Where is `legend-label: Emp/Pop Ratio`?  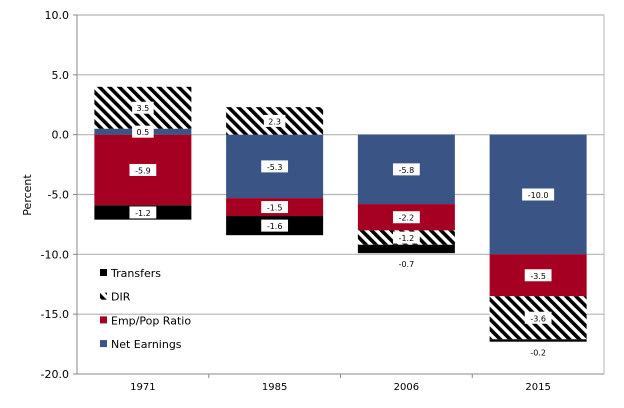 legend-label: Emp/Pop Ratio is located at coordinates (151, 320).